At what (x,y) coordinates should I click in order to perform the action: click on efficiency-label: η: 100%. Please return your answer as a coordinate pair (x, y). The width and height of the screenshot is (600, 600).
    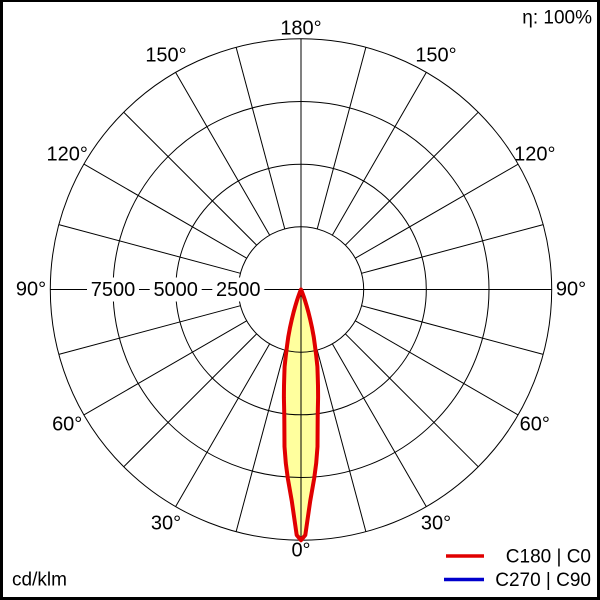
    Looking at the image, I should click on (557, 18).